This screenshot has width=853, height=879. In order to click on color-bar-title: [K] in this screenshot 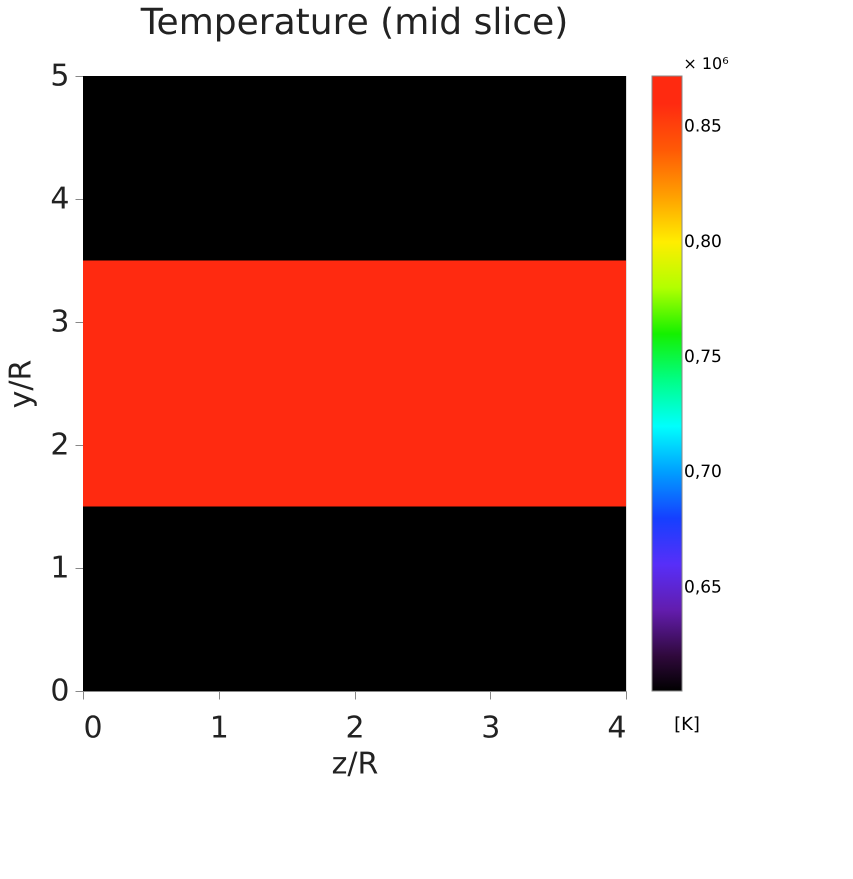, I will do `click(687, 724)`.